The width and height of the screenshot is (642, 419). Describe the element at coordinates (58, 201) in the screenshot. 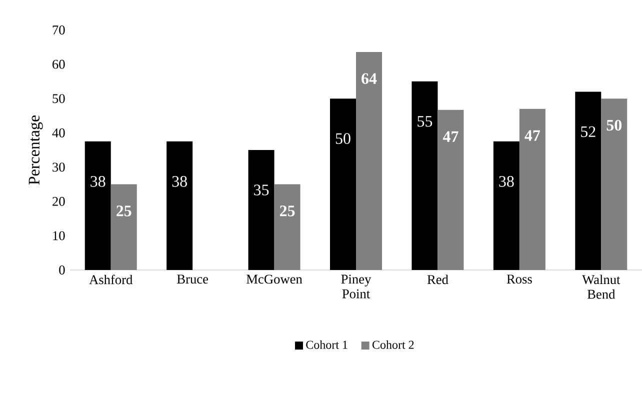

I see `y-tick-label: 20` at that location.